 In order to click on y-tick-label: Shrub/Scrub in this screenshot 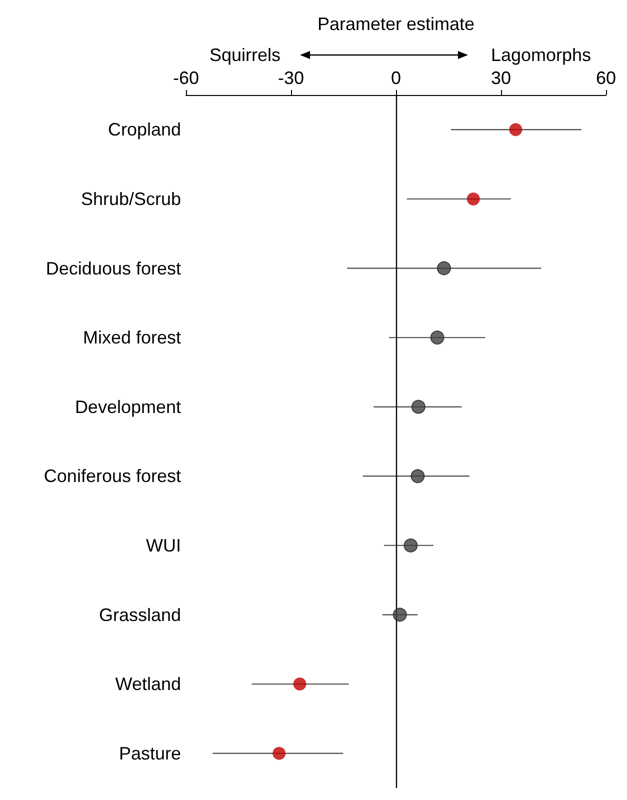, I will do `click(130, 198)`.